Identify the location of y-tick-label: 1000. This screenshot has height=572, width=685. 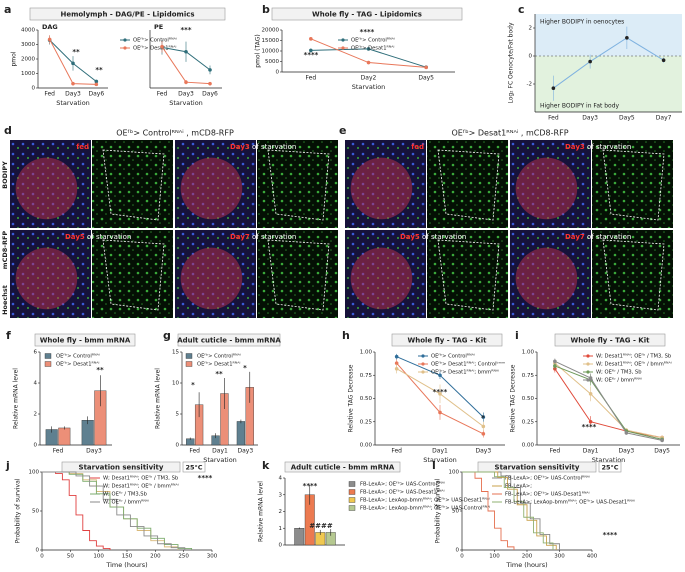
(28, 74).